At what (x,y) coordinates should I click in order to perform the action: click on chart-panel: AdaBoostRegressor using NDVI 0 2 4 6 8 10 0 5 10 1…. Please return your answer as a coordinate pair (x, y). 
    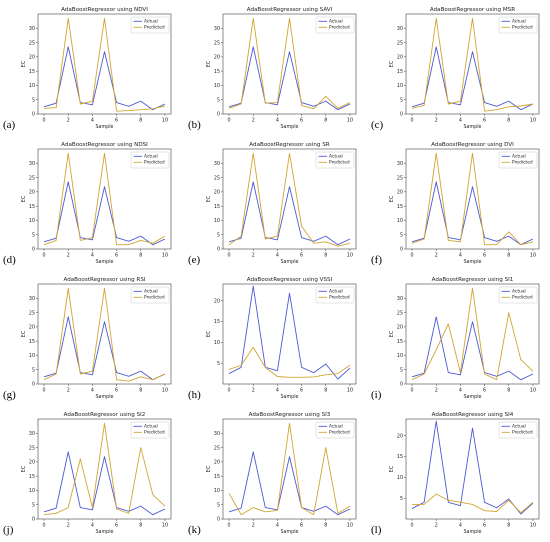
    Looking at the image, I should click on (87, 69).